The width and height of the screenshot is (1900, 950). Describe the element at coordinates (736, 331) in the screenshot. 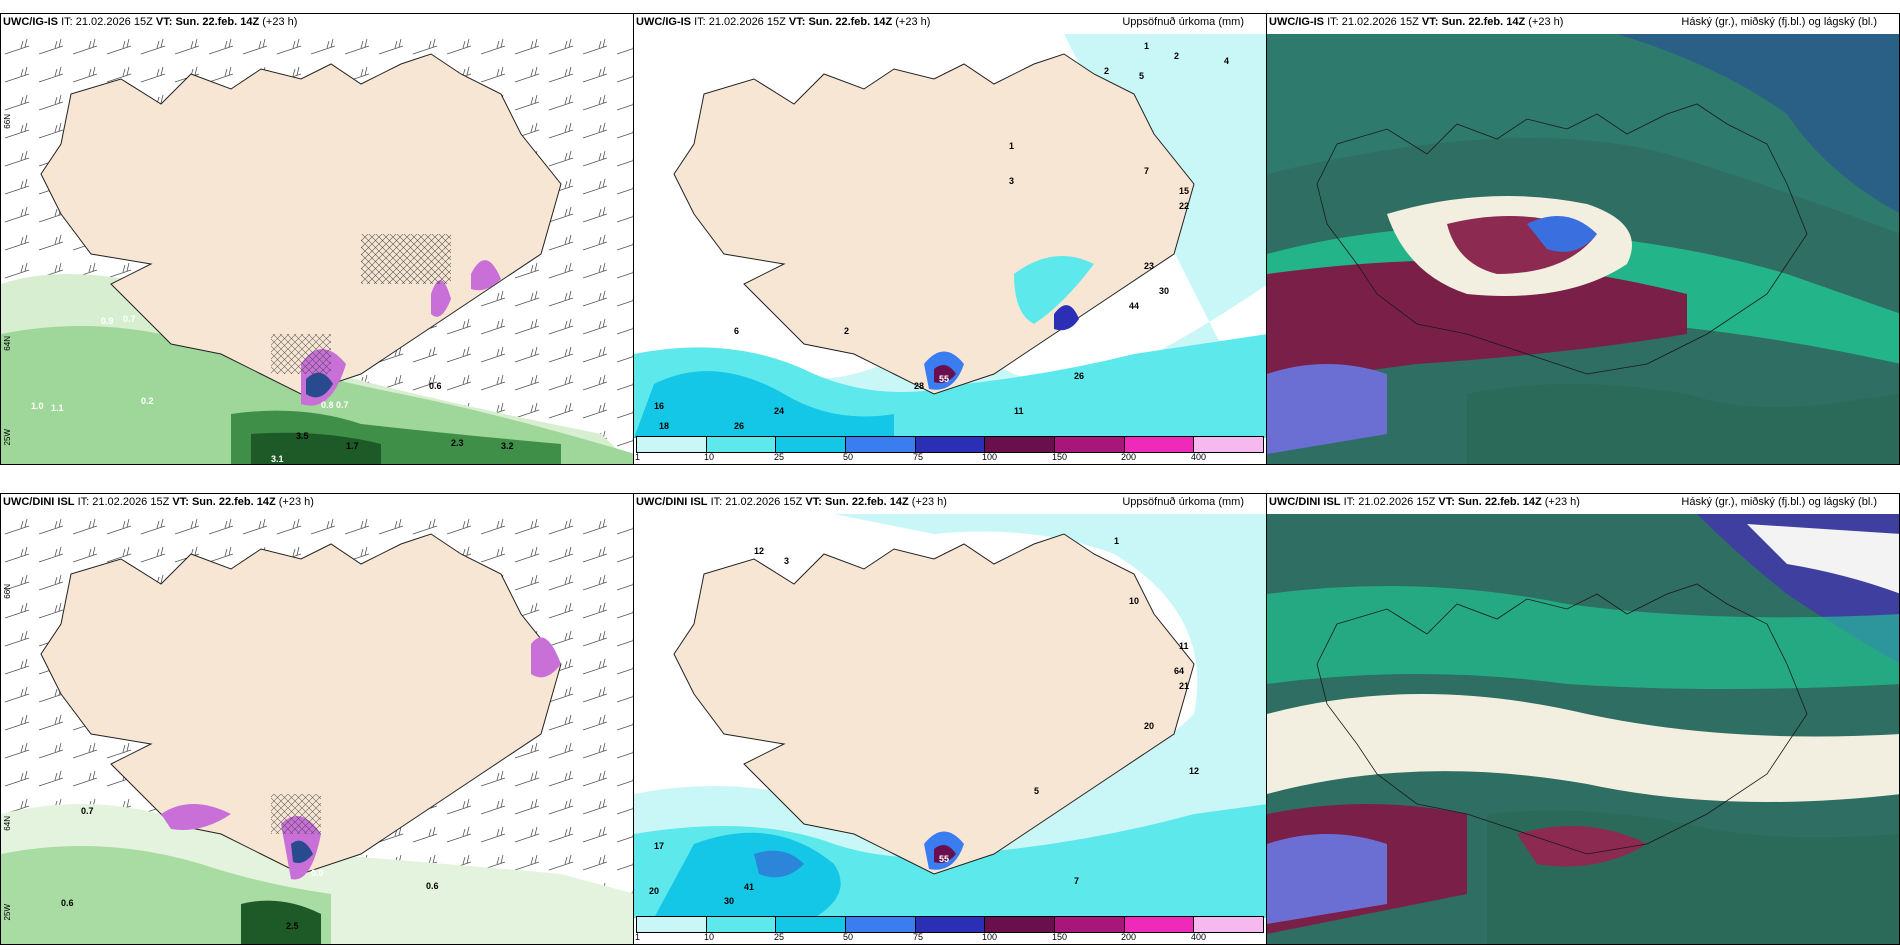

I see `svg-text: 6` at that location.